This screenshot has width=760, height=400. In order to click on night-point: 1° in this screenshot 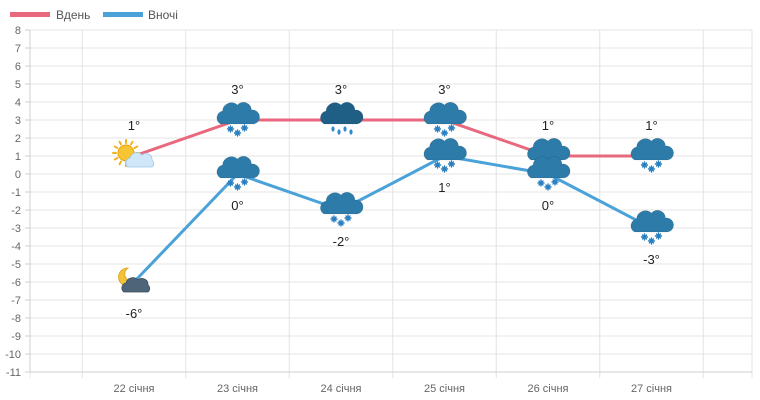, I will do `click(445, 166)`.